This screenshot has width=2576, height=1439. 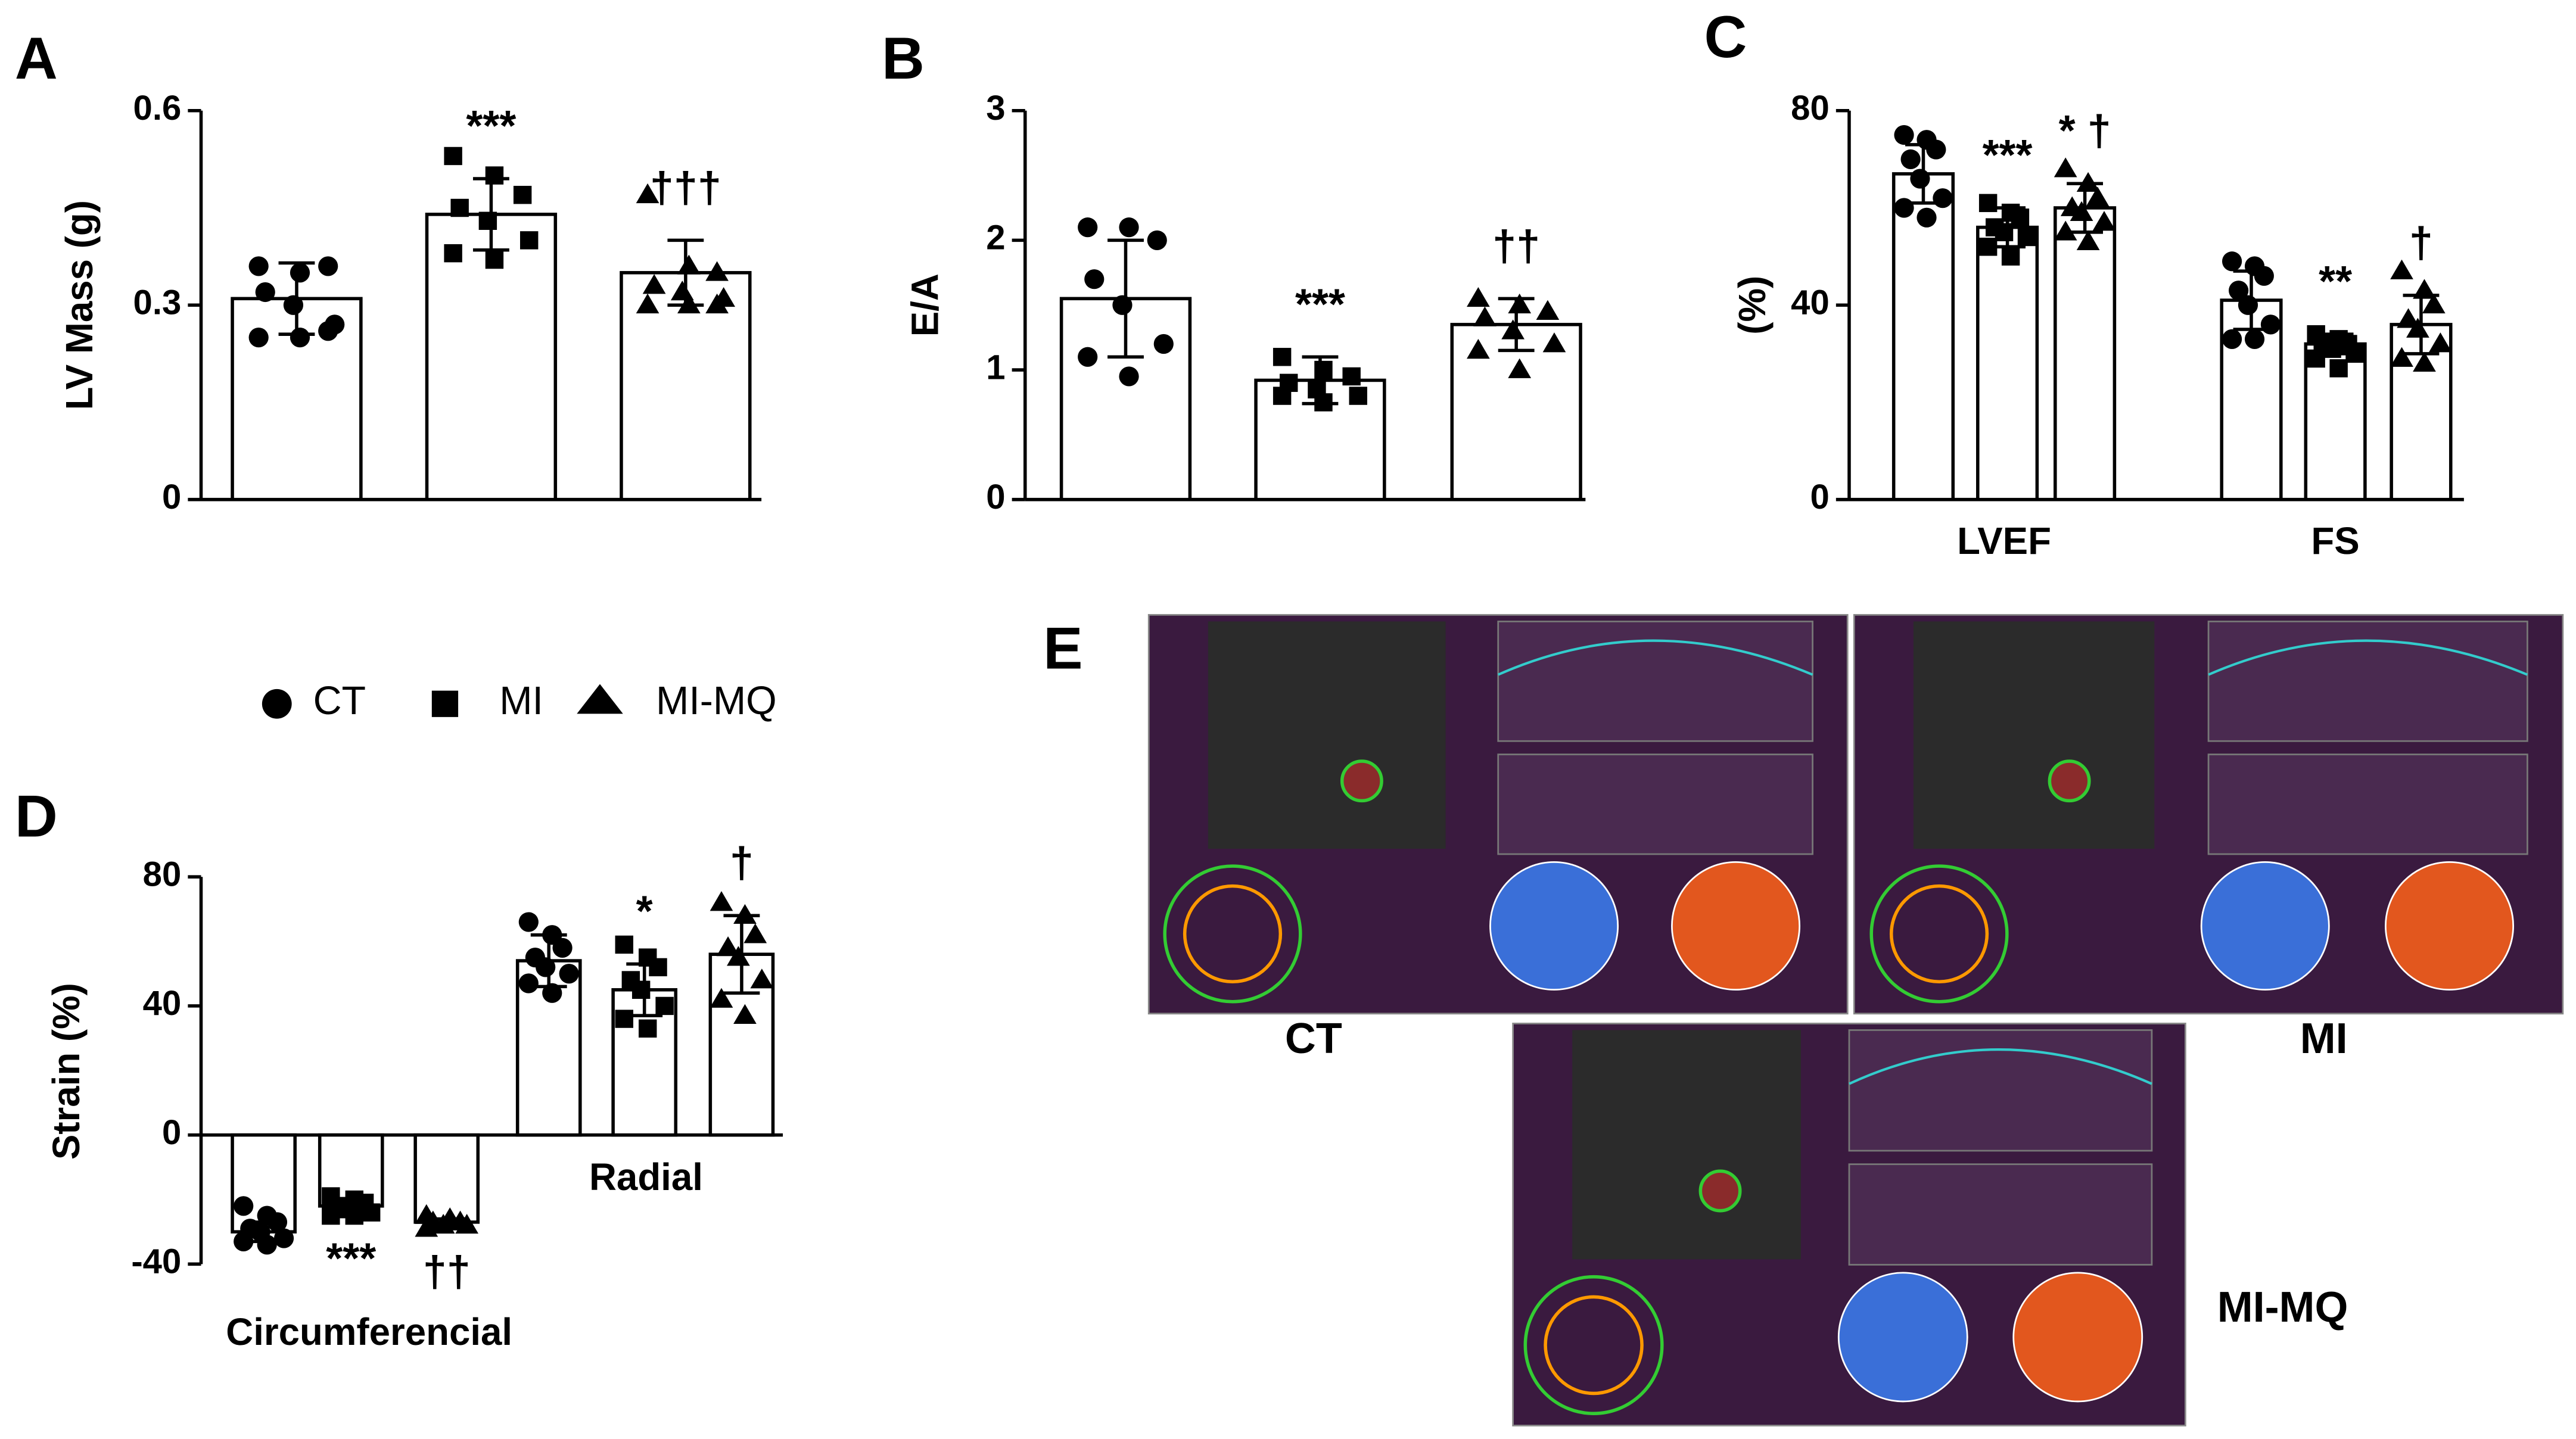 I want to click on panel-letter: C, so click(x=1725, y=37).